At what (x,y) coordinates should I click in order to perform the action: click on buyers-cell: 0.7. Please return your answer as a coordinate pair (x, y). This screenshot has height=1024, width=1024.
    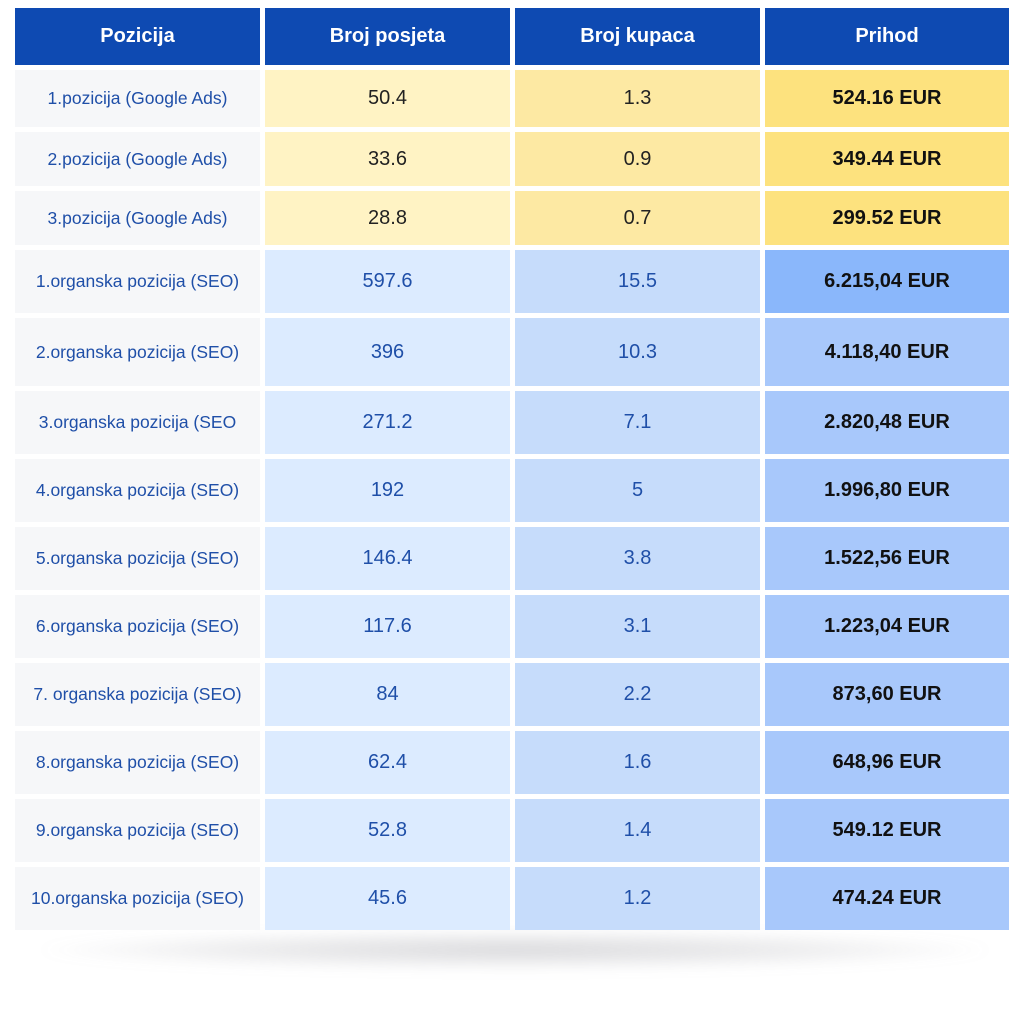
    Looking at the image, I should click on (637, 218).